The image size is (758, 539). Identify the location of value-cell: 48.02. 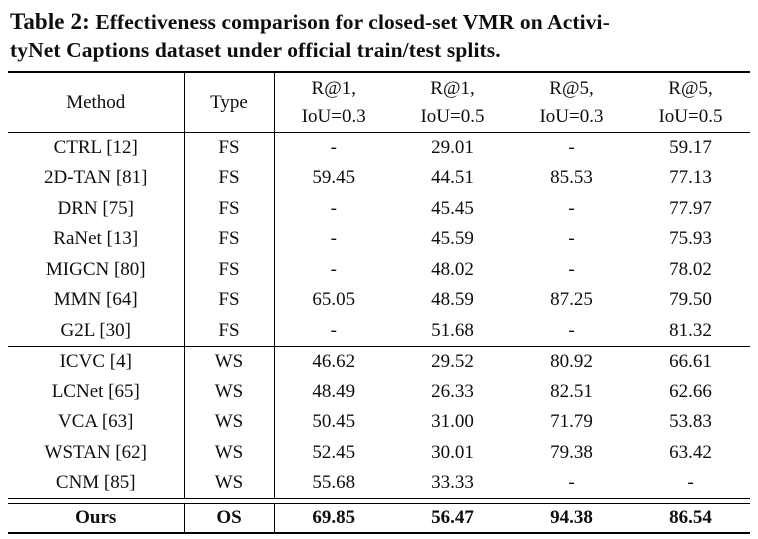
(452, 269).